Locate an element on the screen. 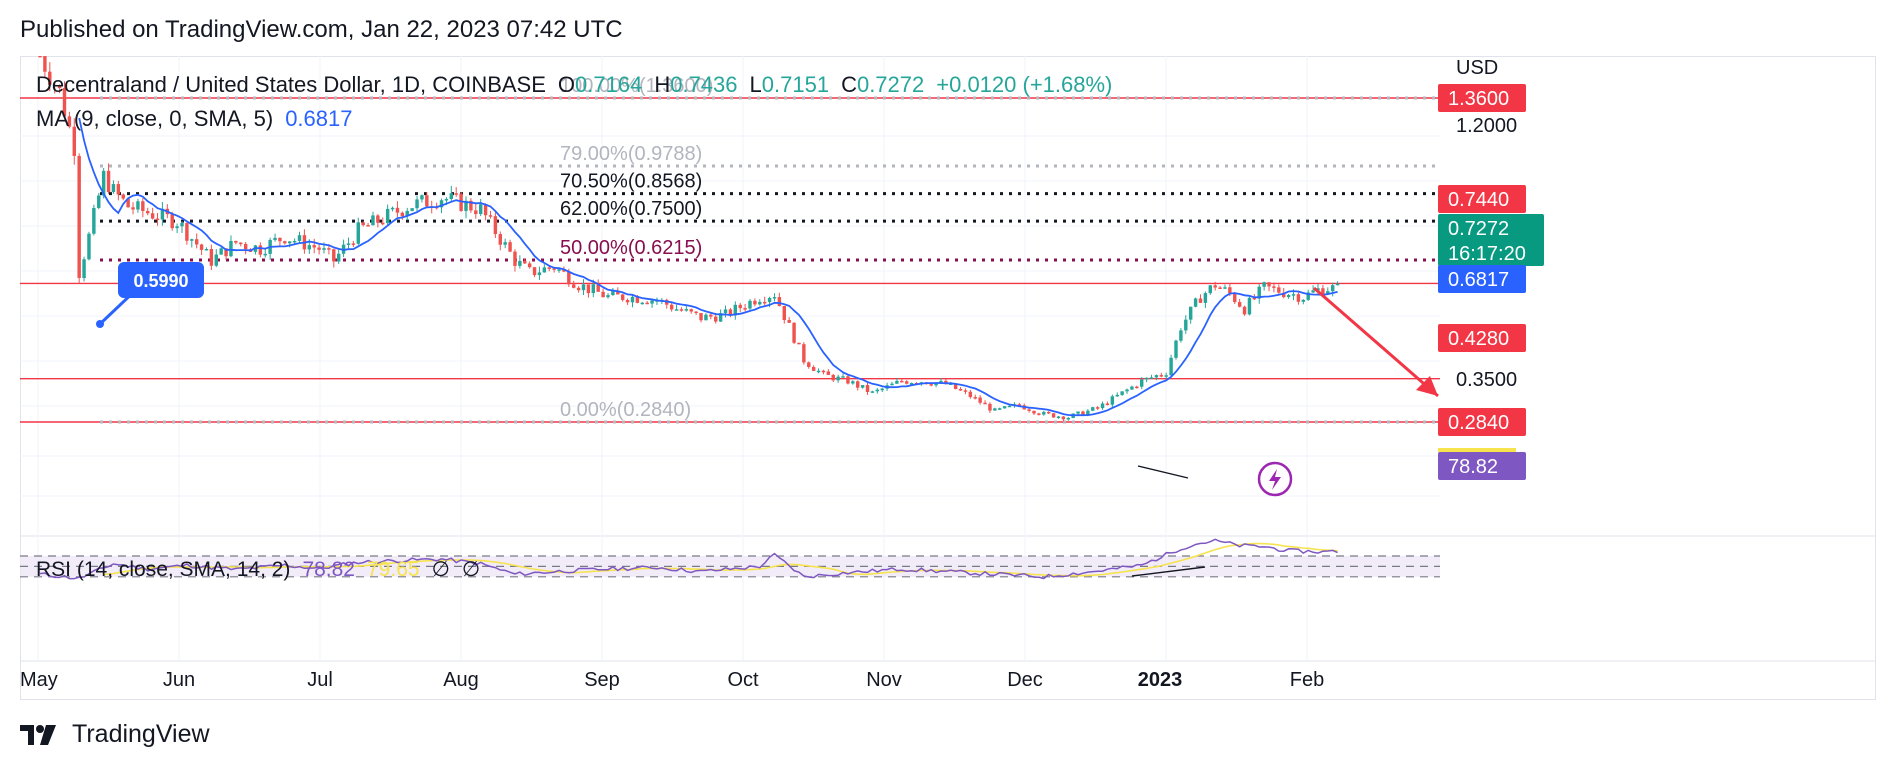 The height and width of the screenshot is (770, 1888). legend-h-label: H is located at coordinates (662, 84).